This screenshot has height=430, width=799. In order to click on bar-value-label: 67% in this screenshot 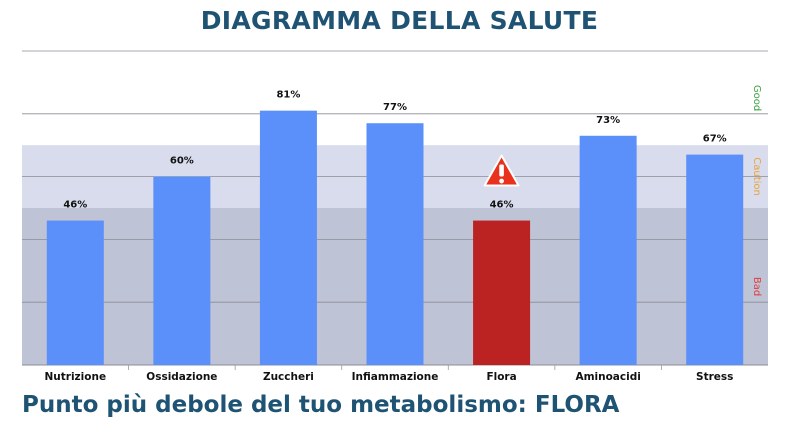, I will do `click(715, 139)`.